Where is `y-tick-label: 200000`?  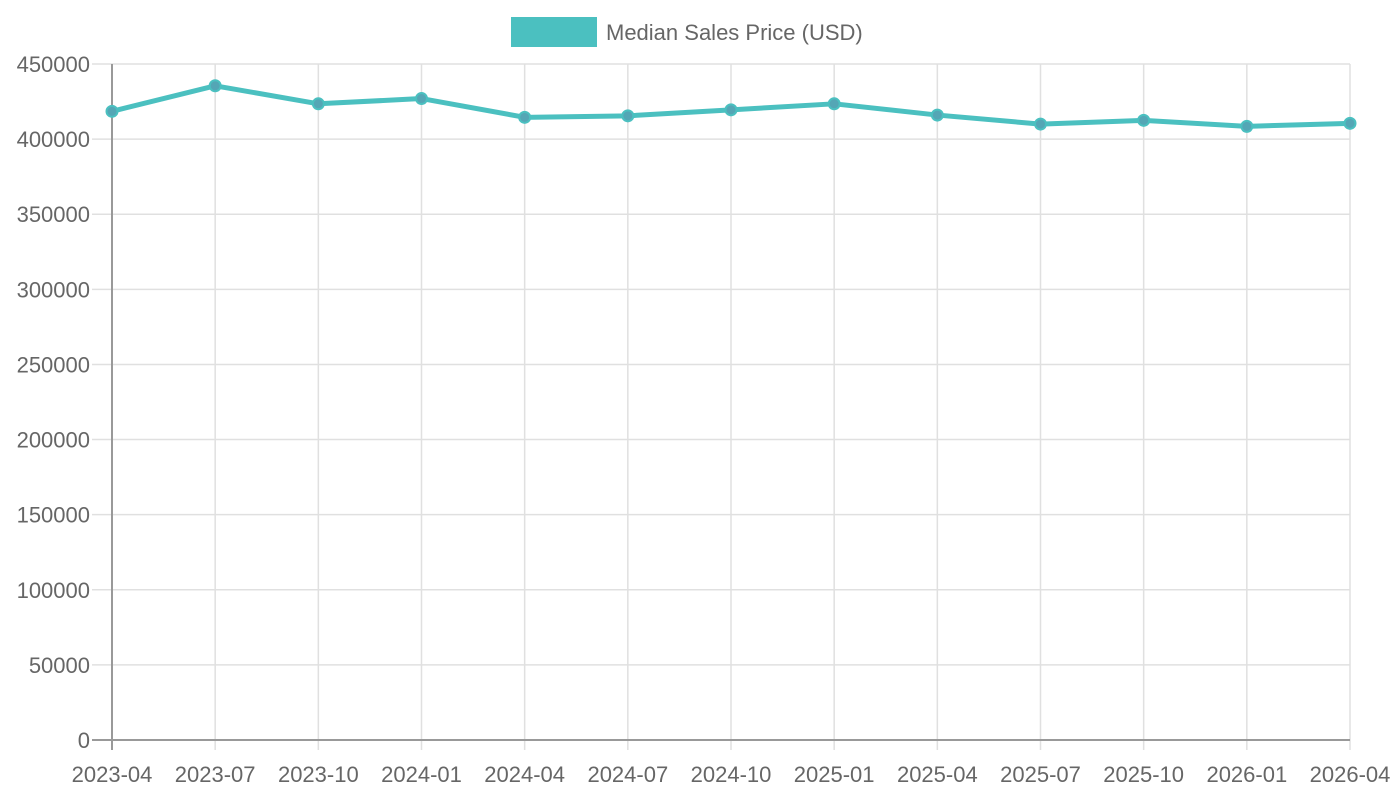
y-tick-label: 200000 is located at coordinates (53, 440).